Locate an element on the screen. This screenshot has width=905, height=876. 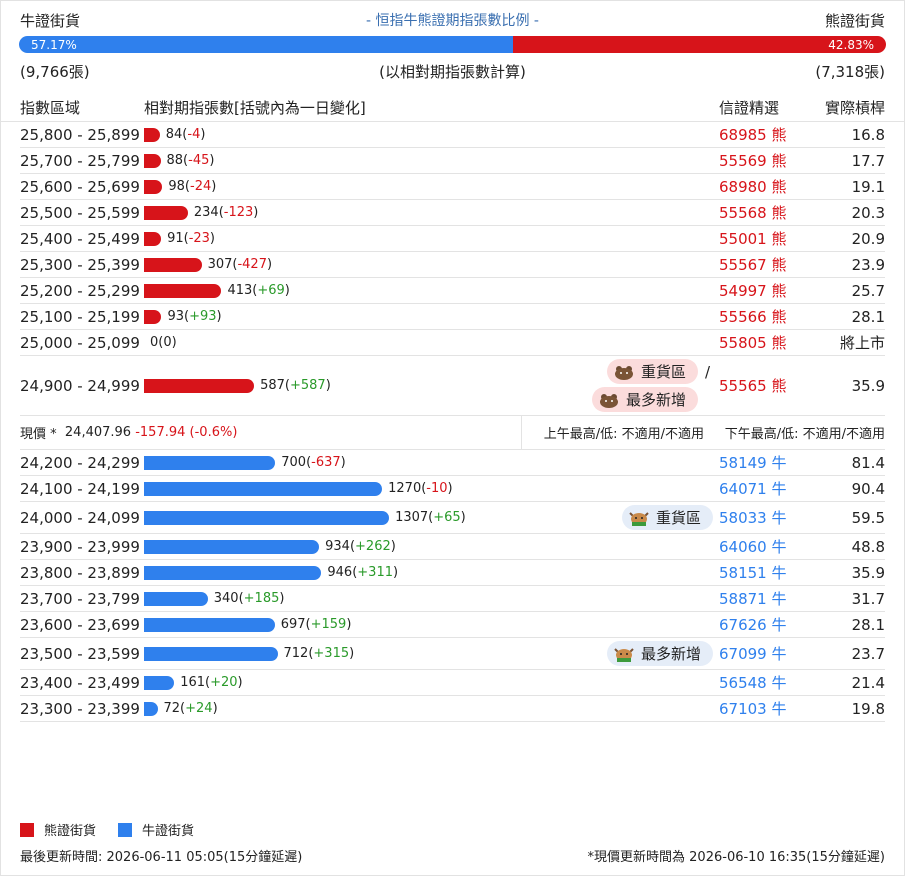
table-row: 23,500 - 23,599 712+315 最多新增 67099 牛 23.7 is located at coordinates (452, 654).